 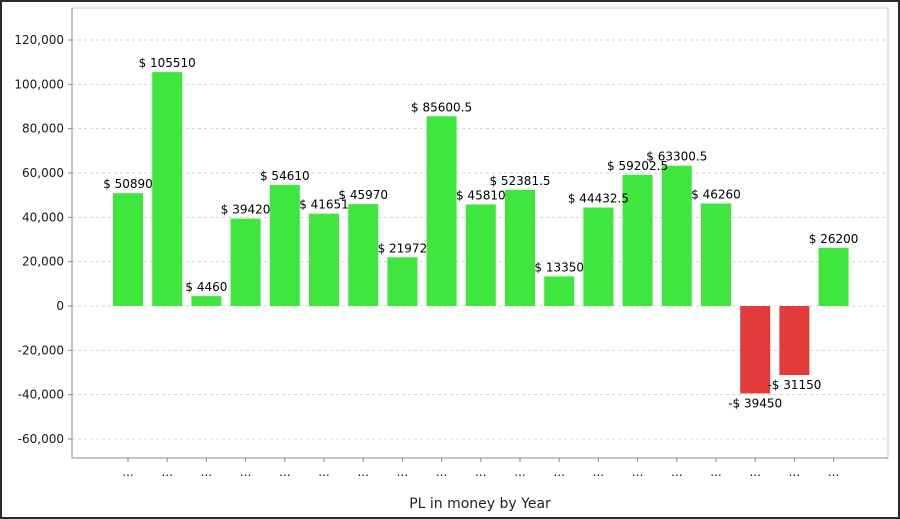 What do you see at coordinates (41, 439) in the screenshot?
I see `y-tick-label: -60,000` at bounding box center [41, 439].